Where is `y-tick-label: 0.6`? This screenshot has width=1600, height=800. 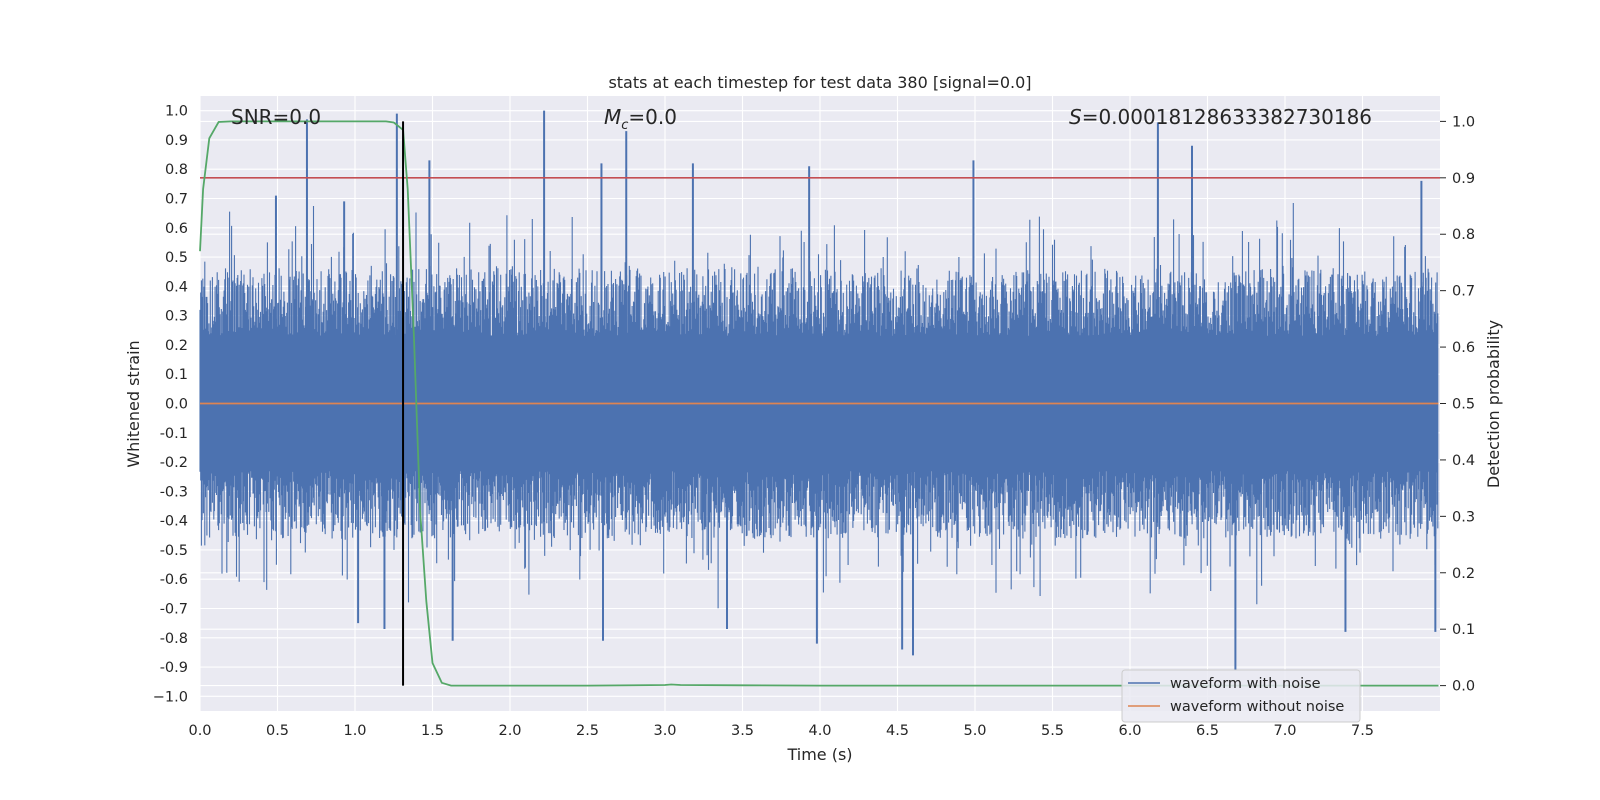 y-tick-label: 0.6 is located at coordinates (176, 229).